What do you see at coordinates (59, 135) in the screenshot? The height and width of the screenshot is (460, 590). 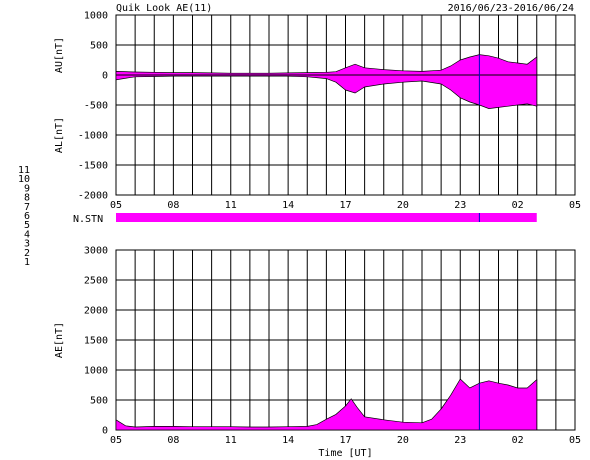 I see `y-axis-label-al: AL[nT]` at bounding box center [59, 135].